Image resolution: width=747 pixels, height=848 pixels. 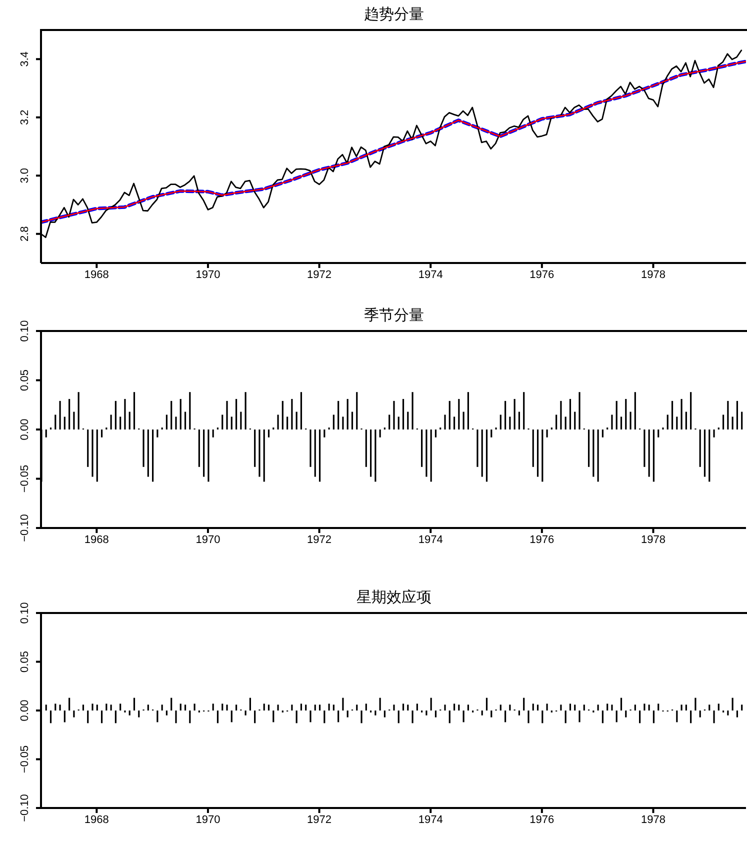 What do you see at coordinates (25, 59) in the screenshot?
I see `y-tick-label: 3.4` at bounding box center [25, 59].